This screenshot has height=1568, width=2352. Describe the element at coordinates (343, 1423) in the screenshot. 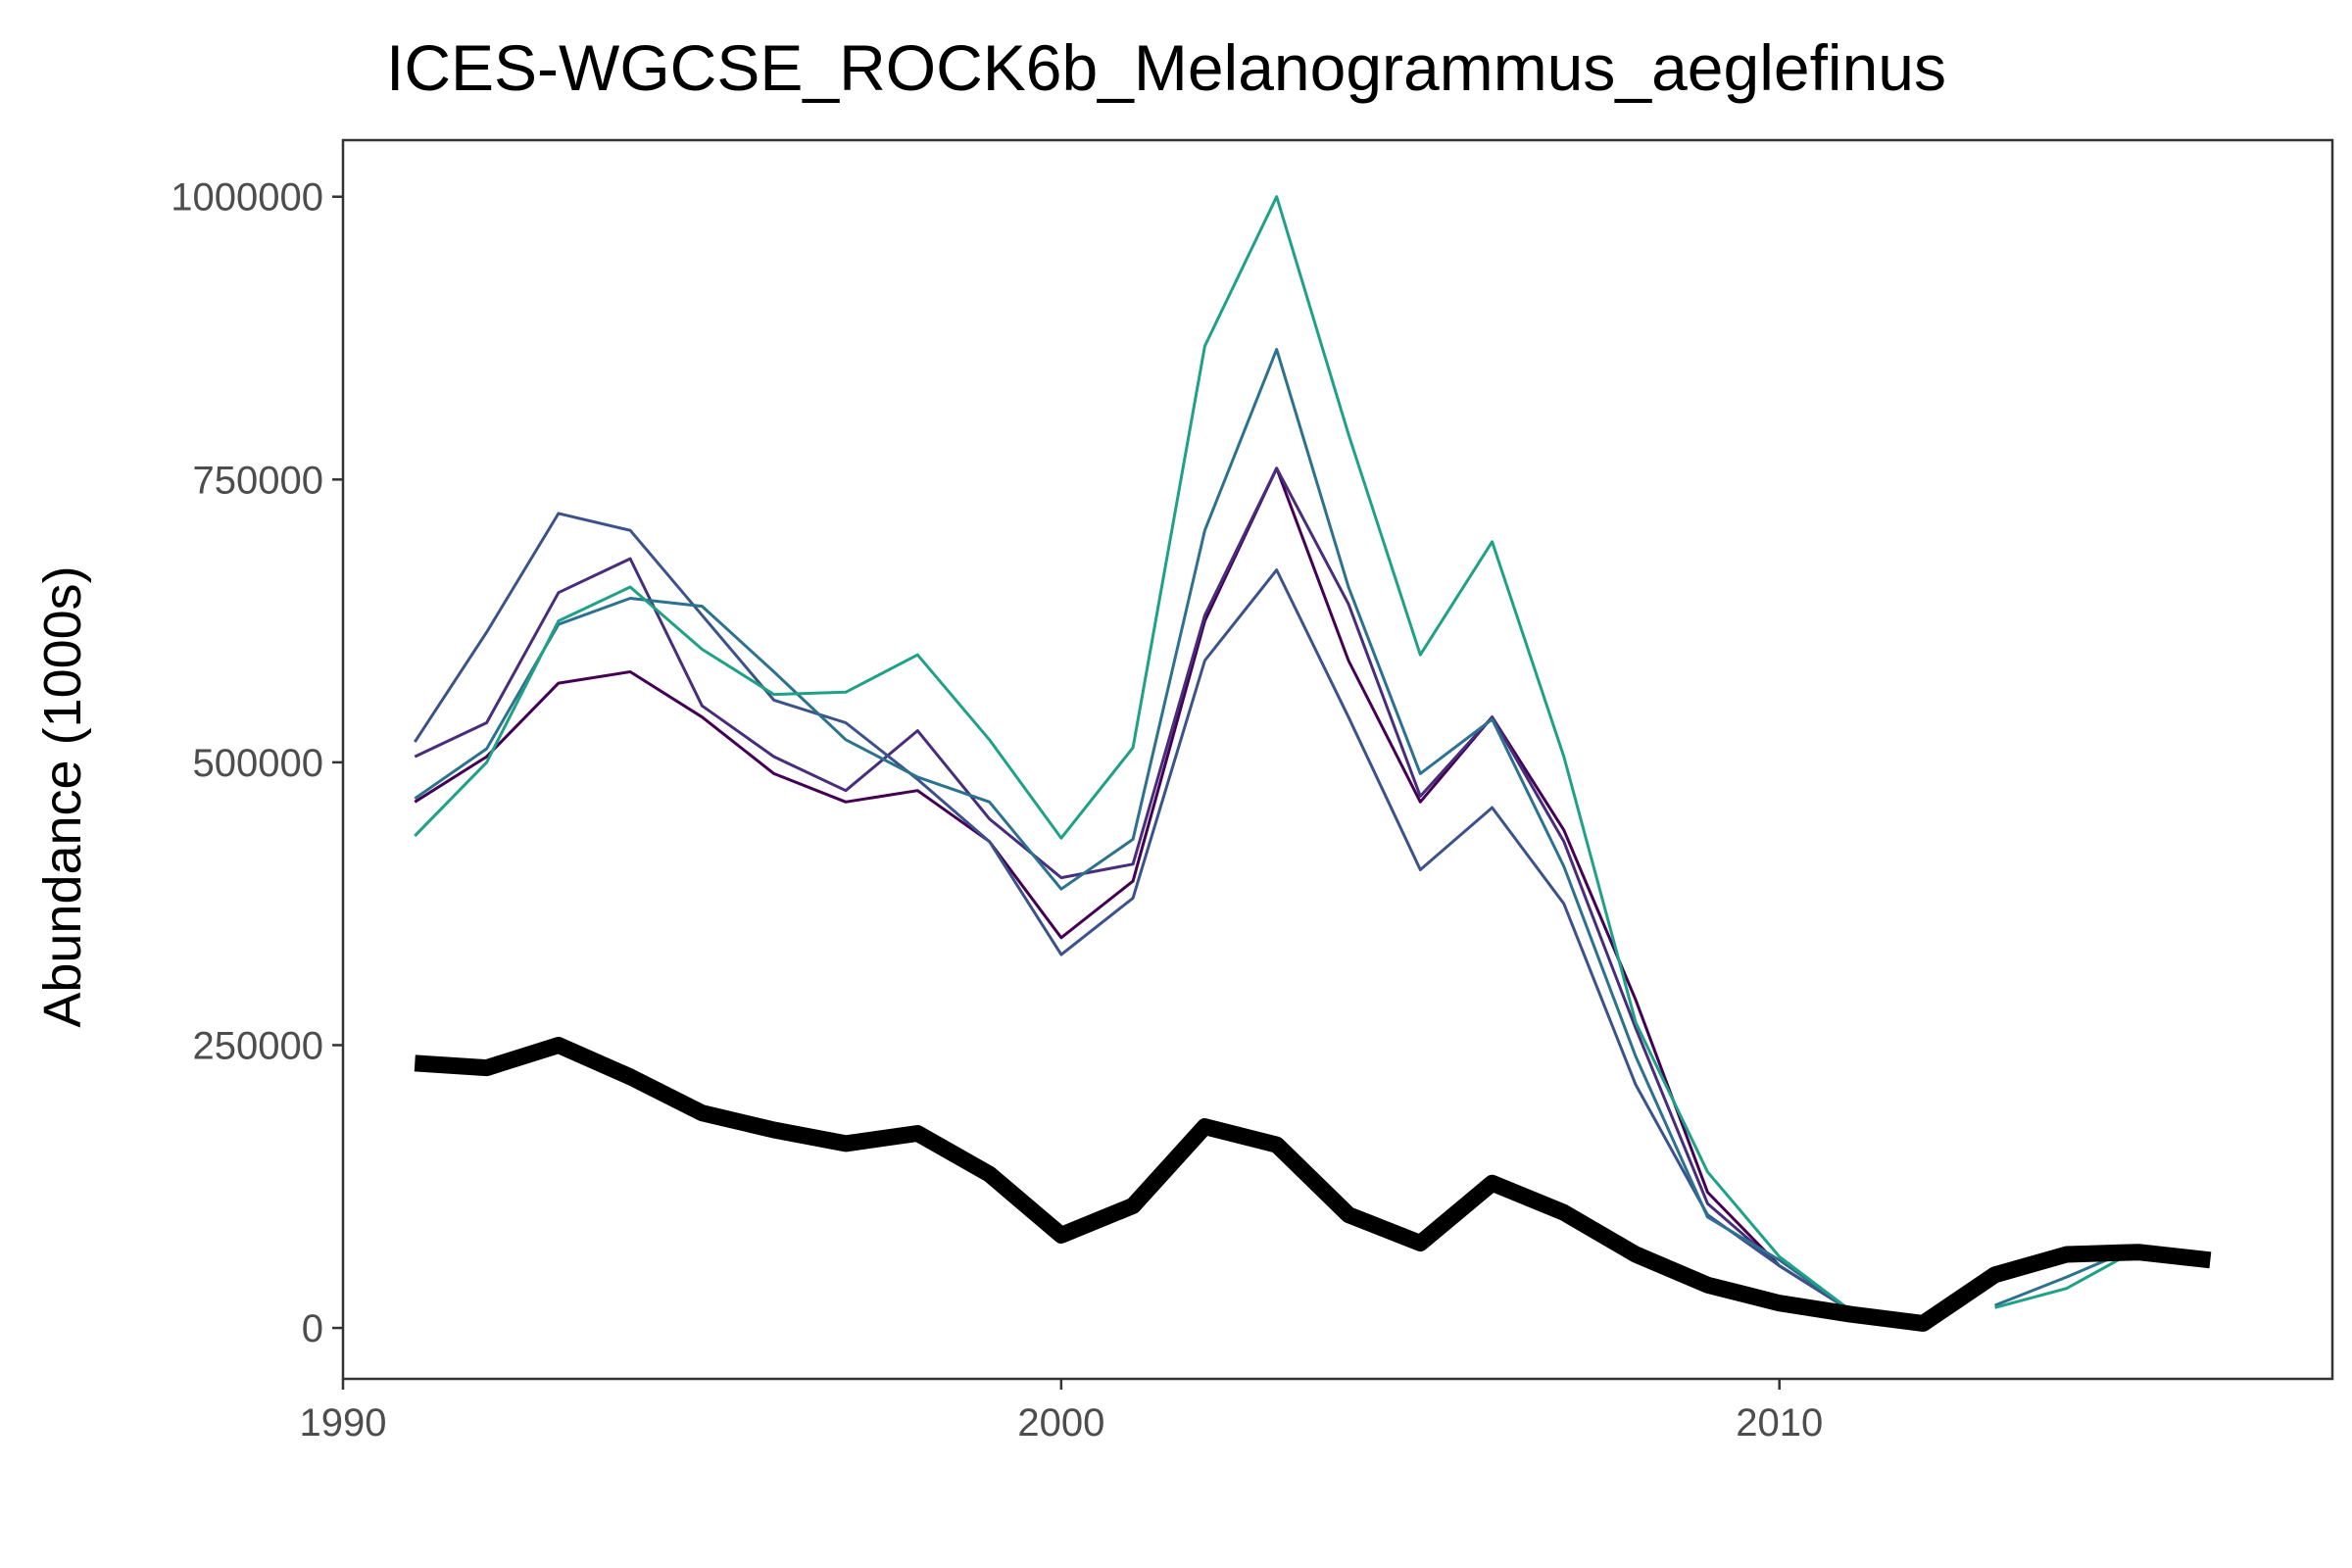

I see `x-tick-label: 1990` at that location.